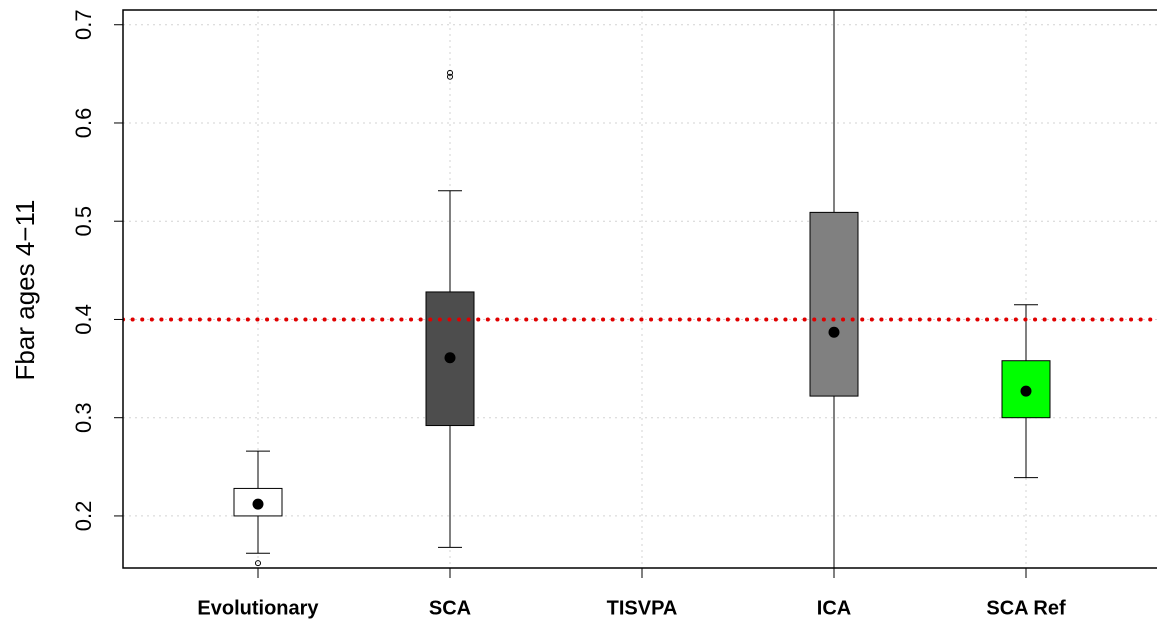 The height and width of the screenshot is (625, 1157). What do you see at coordinates (834, 608) in the screenshot?
I see `x-tick-label: ICA` at bounding box center [834, 608].